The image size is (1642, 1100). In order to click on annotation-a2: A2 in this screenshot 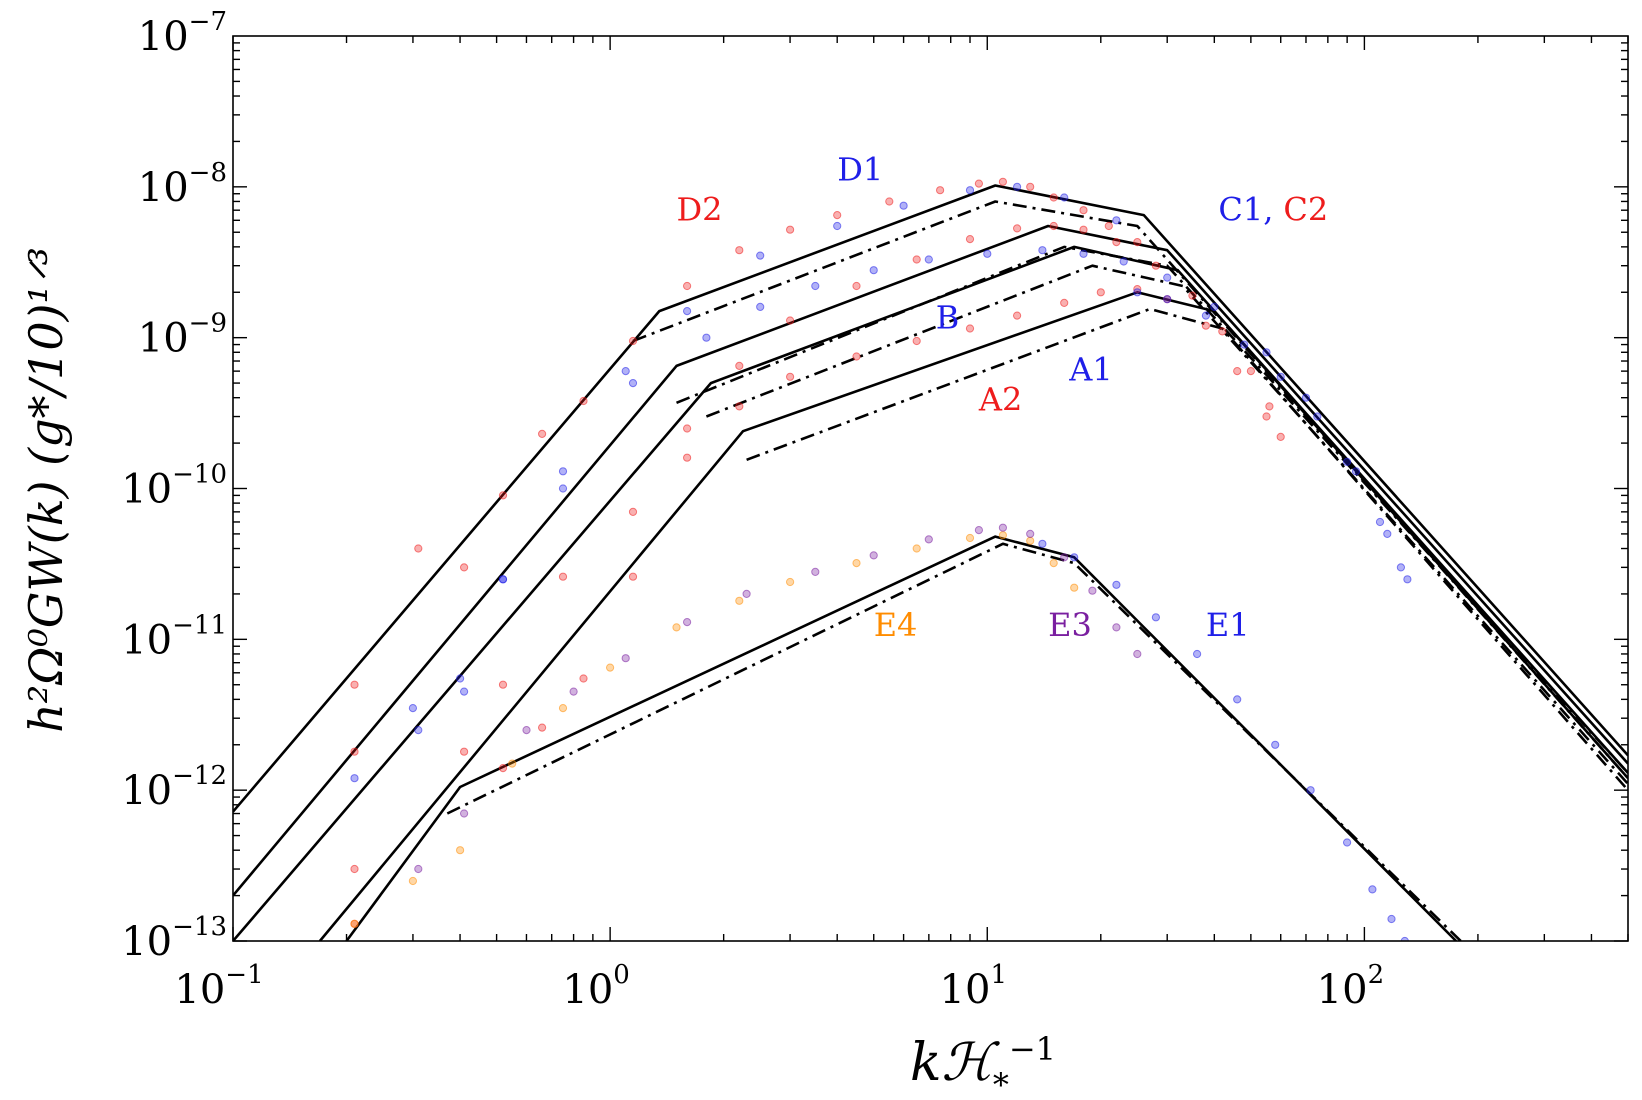, I will do `click(1000, 399)`.